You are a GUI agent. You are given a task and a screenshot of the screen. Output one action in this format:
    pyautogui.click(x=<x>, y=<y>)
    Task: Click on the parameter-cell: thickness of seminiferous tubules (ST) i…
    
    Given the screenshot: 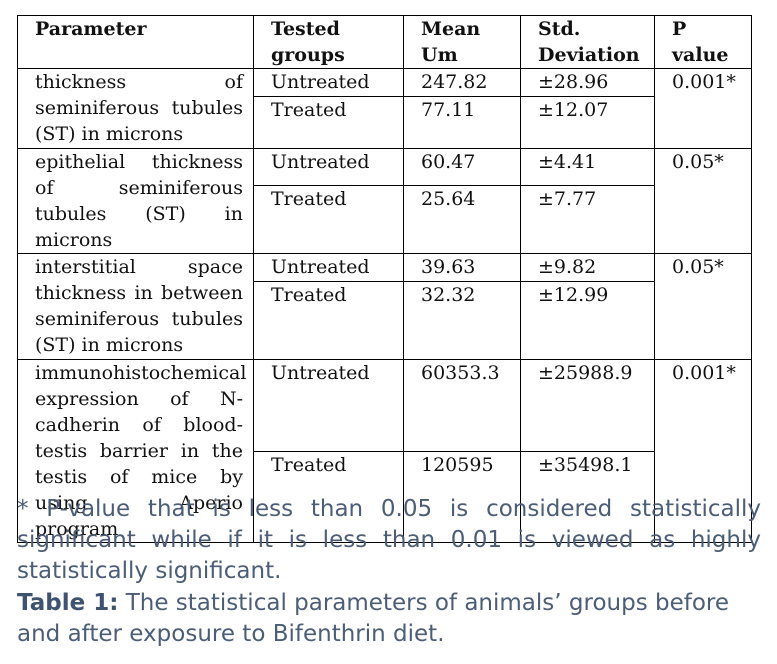 What is the action you would take?
    pyautogui.click(x=135, y=108)
    